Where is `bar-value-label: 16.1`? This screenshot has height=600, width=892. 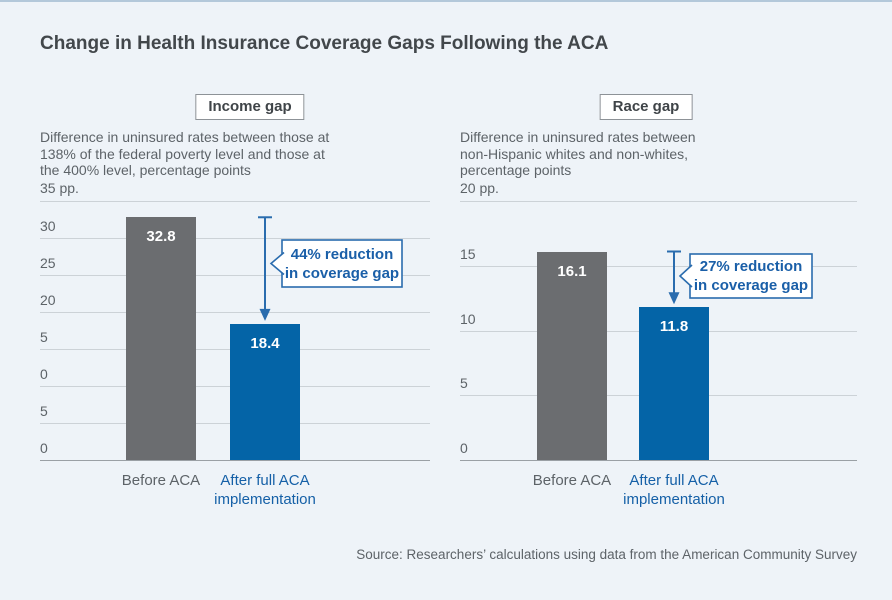
bar-value-label: 16.1 is located at coordinates (572, 271).